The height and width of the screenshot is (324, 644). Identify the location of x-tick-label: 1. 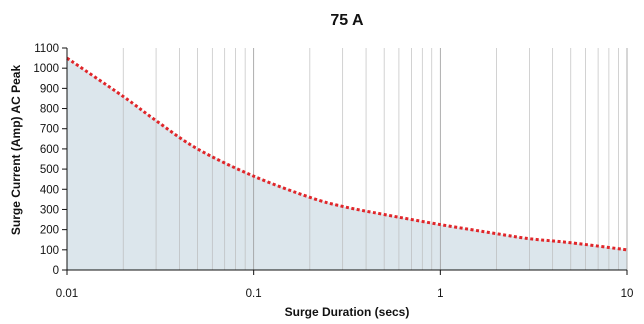
(440, 294).